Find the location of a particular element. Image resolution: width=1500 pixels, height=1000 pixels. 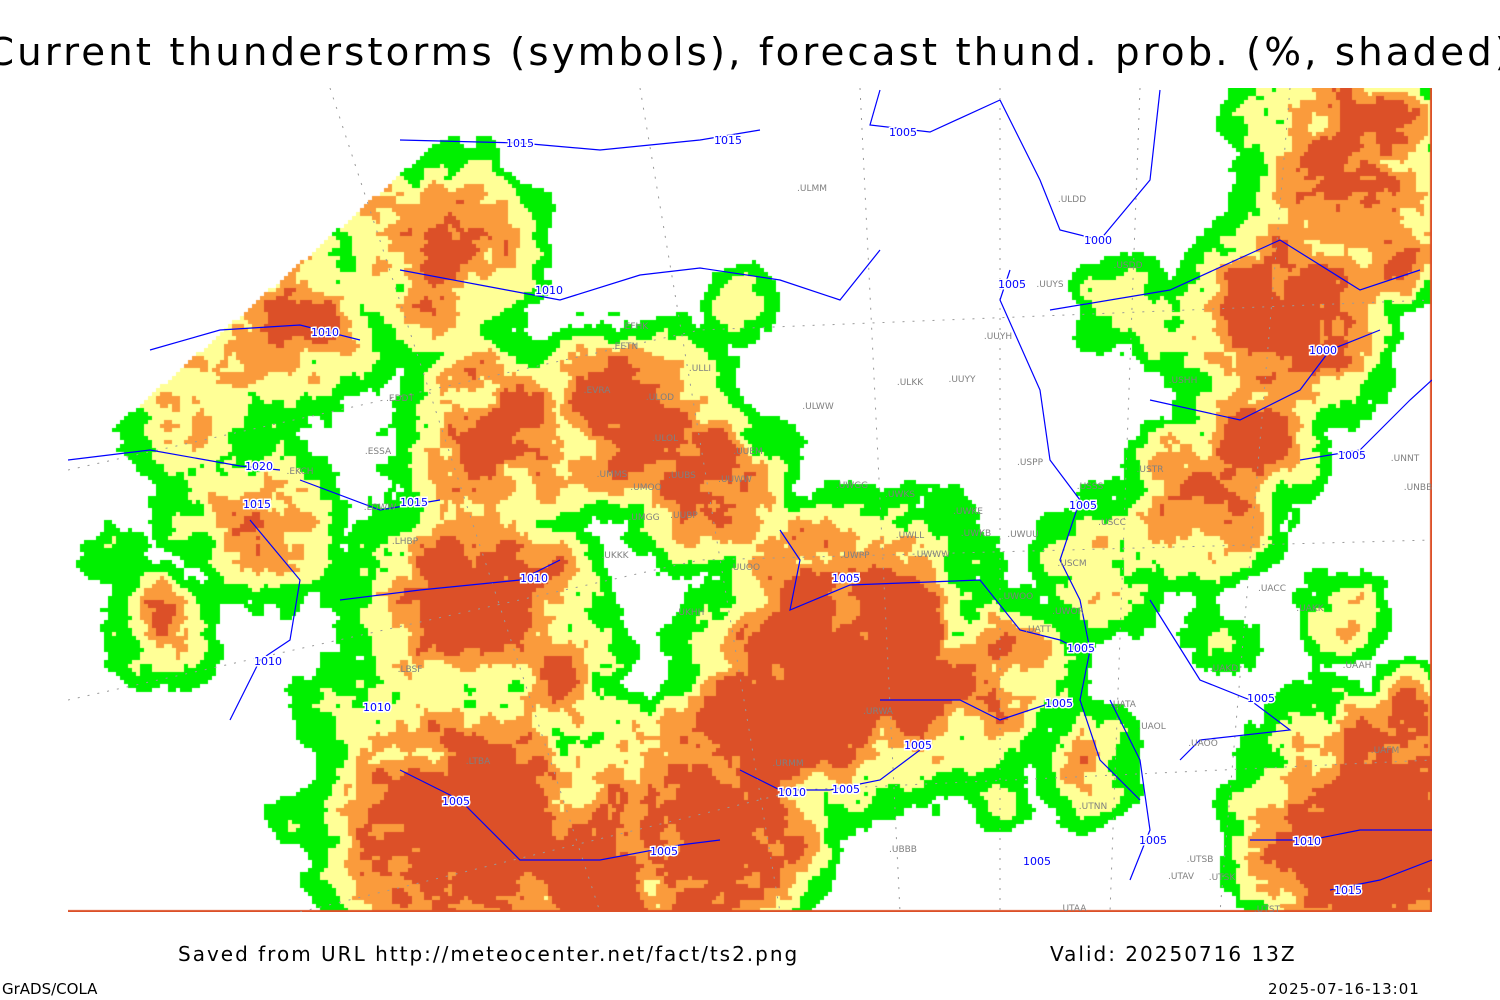

station-label: .ULWW is located at coordinates (818, 407).